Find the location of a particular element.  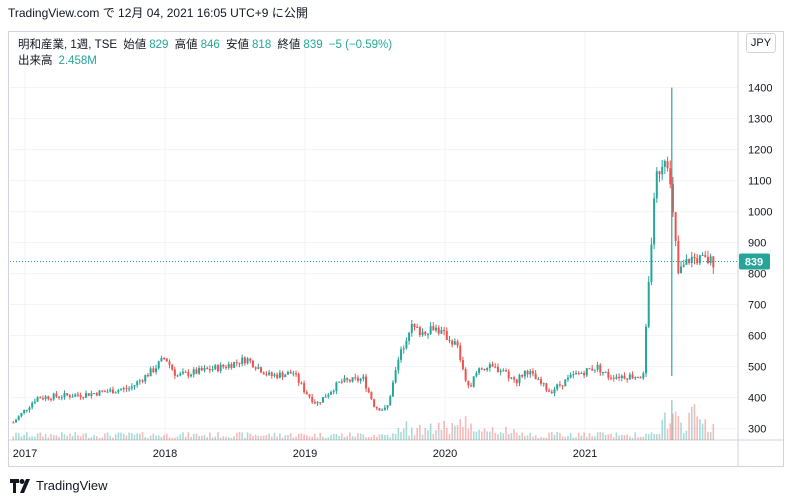

high-label: 高値 is located at coordinates (186, 45).